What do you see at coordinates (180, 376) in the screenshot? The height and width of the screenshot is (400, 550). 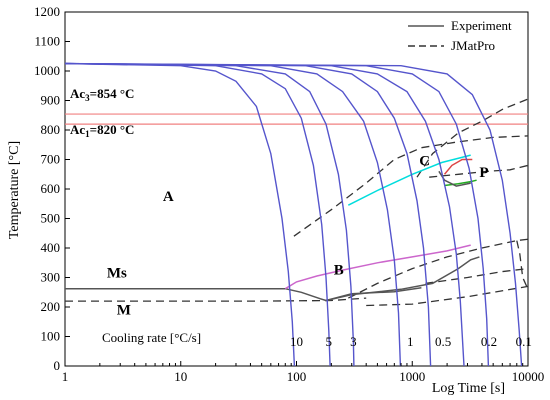 I see `x-tick-label: 10` at bounding box center [180, 376].